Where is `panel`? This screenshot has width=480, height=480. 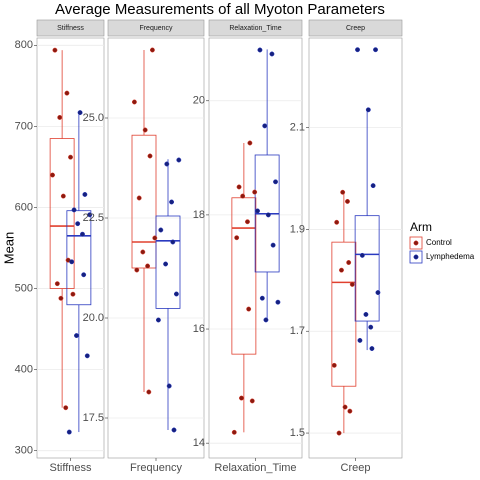 panel is located at coordinates (70, 248).